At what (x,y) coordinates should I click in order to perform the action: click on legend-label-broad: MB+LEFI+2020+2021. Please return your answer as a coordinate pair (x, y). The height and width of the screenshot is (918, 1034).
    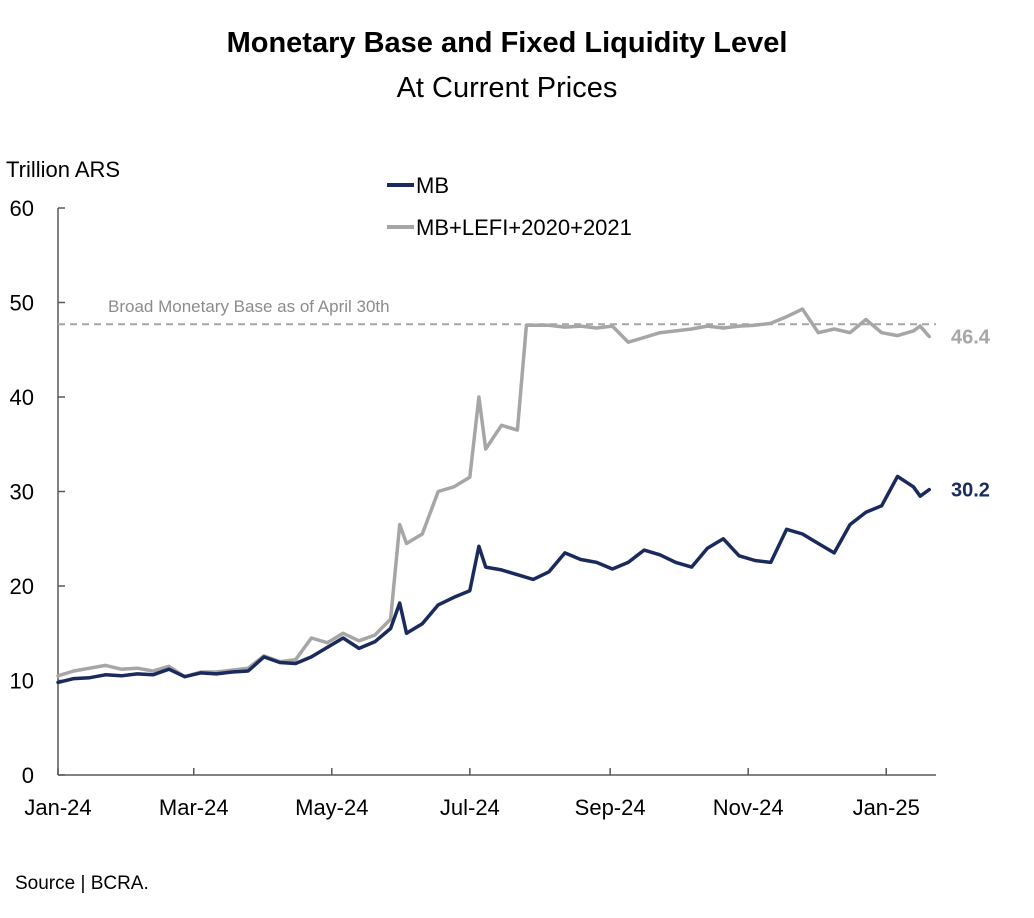
    Looking at the image, I should click on (524, 227).